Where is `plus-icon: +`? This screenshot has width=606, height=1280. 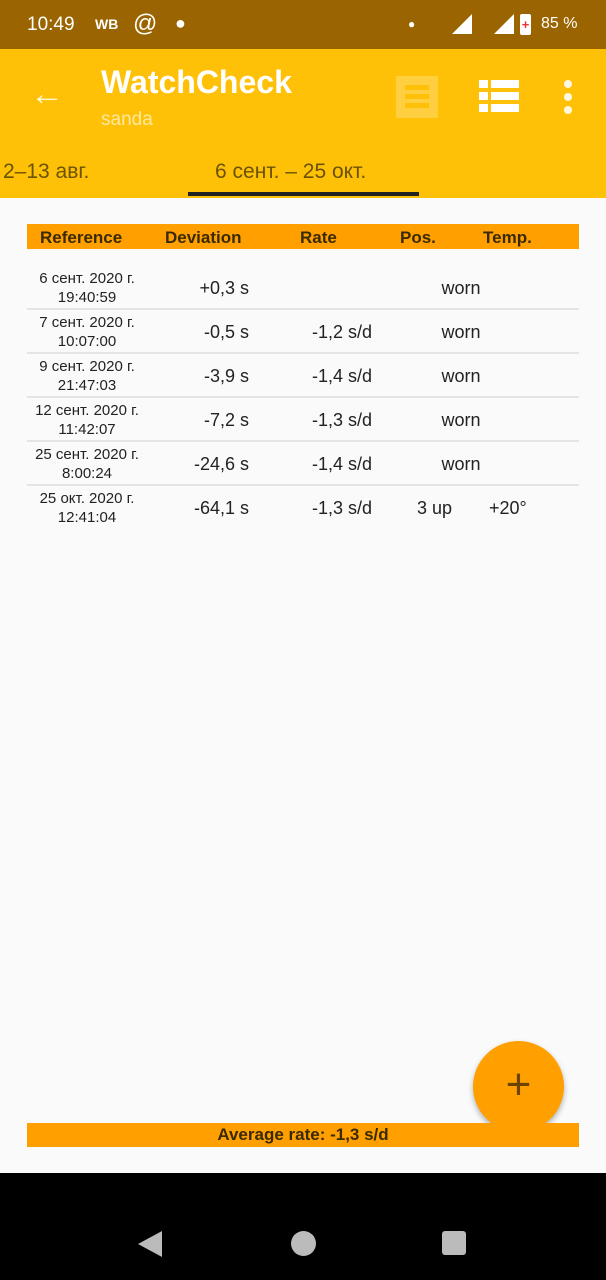 plus-icon: + is located at coordinates (518, 1084).